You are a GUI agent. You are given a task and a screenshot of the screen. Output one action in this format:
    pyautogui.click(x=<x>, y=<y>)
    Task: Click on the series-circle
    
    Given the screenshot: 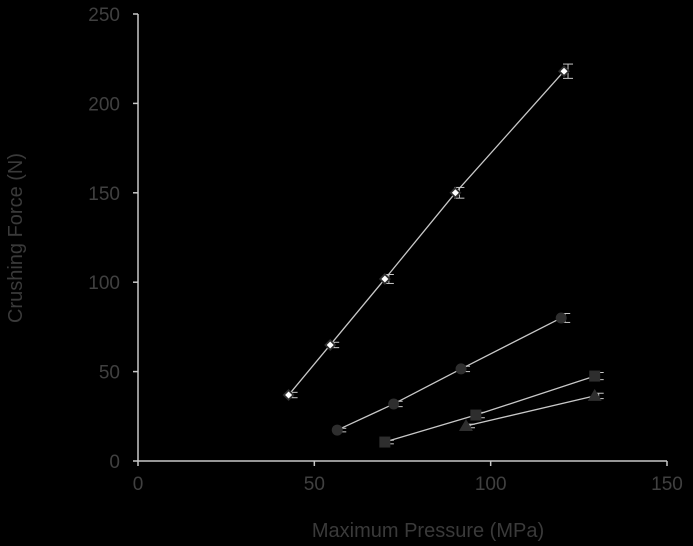 What is the action you would take?
    pyautogui.click(x=451, y=374)
    